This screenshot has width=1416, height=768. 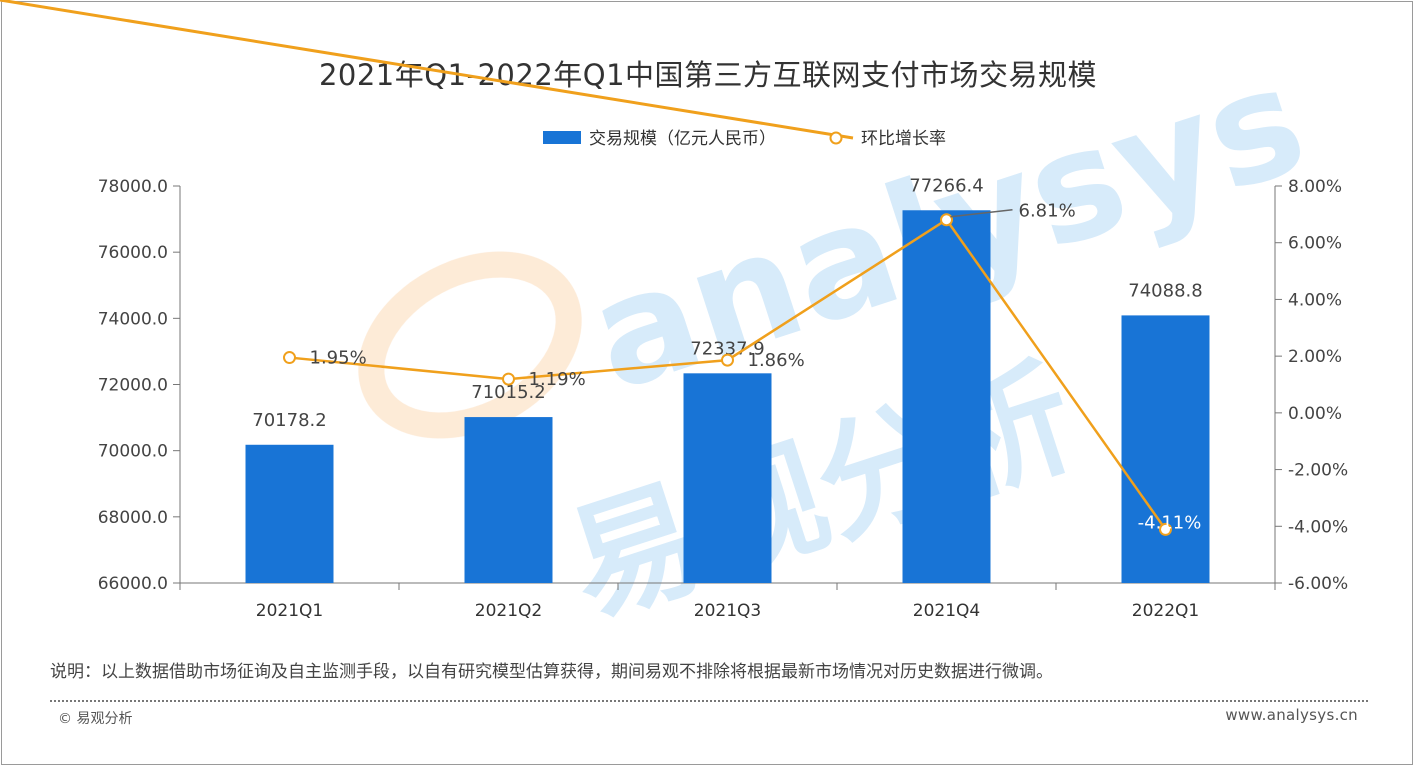 What do you see at coordinates (470, 345) in the screenshot?
I see `watermark-logo-swoosh` at bounding box center [470, 345].